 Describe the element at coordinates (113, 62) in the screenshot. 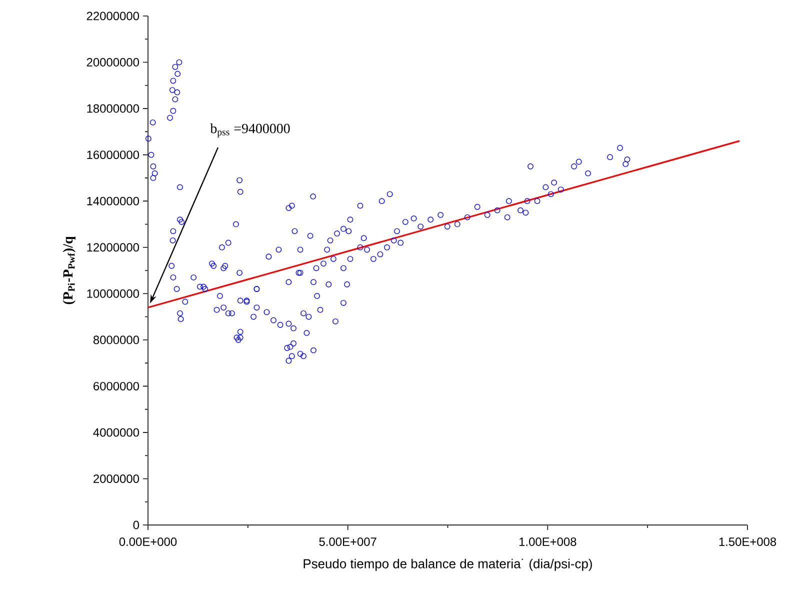

I see `y-tick-label: 20000000` at that location.